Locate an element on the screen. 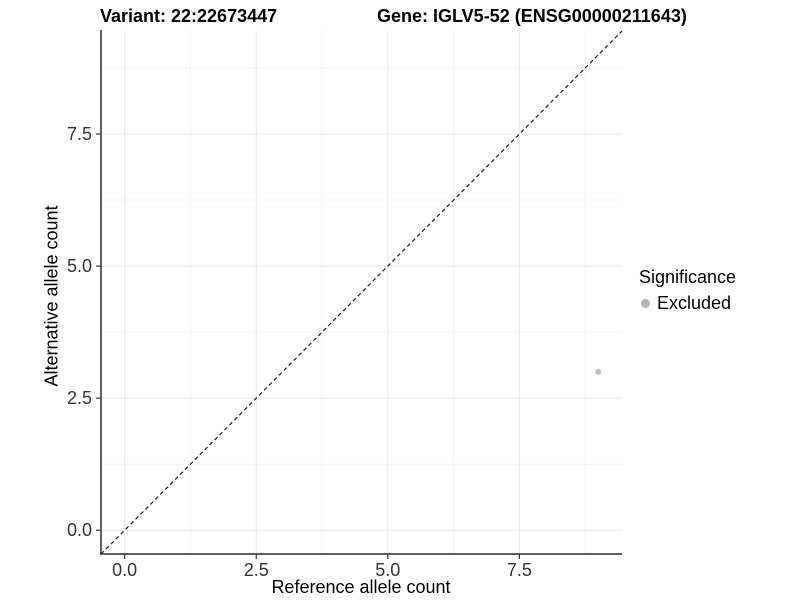 This screenshot has width=800, height=600. y-tick-label: 2.5 is located at coordinates (79, 398).